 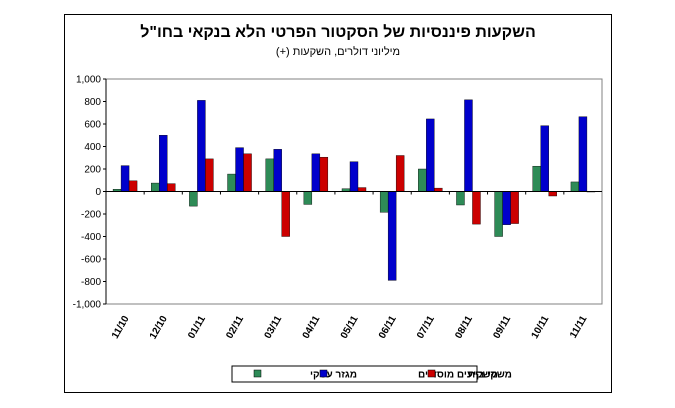 I want to click on y-tick-label: -800, so click(x=91, y=282).